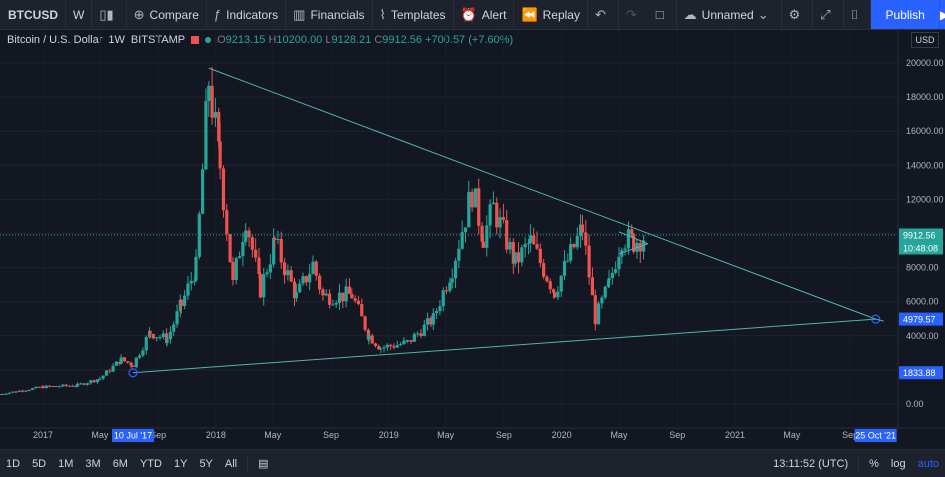  Describe the element at coordinates (79, 14) in the screenshot. I see `interval-button: W` at that location.